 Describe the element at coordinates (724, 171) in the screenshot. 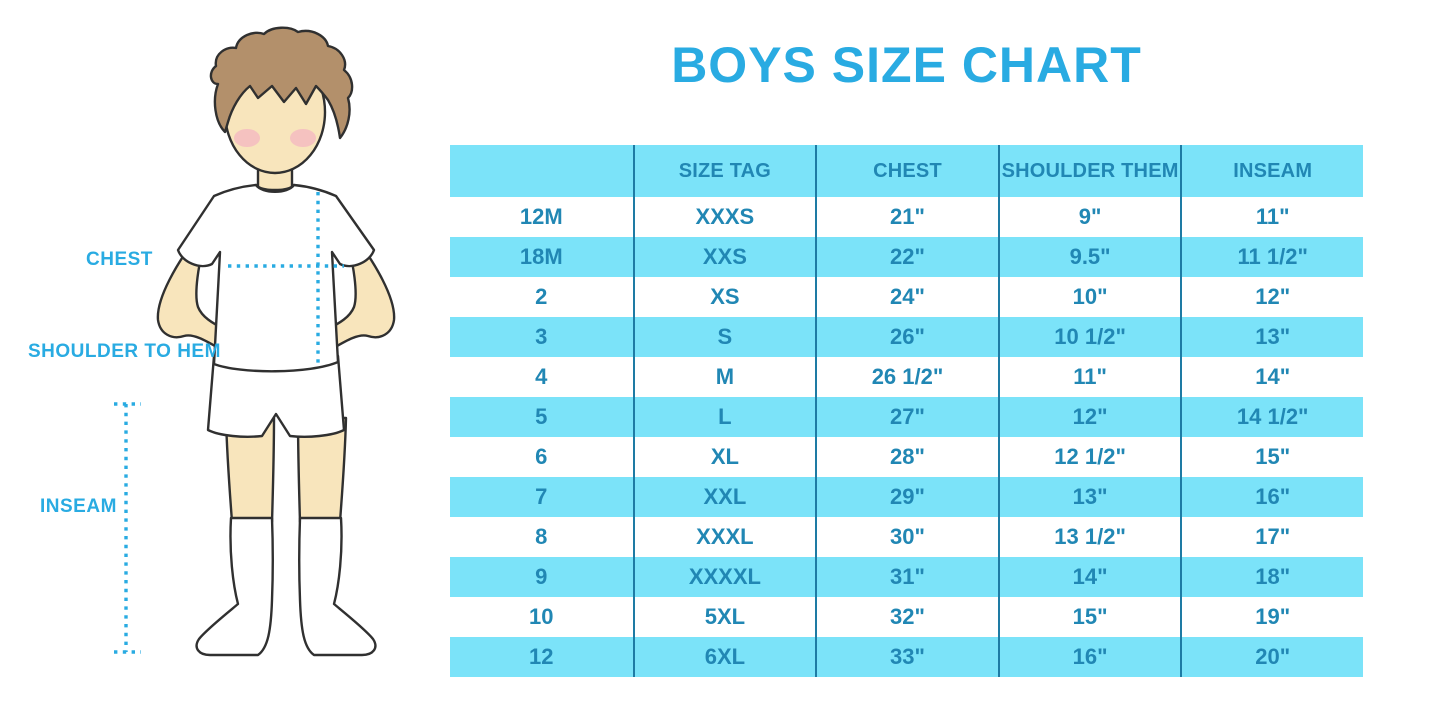

I see `column-header: SIZE TAG` at that location.